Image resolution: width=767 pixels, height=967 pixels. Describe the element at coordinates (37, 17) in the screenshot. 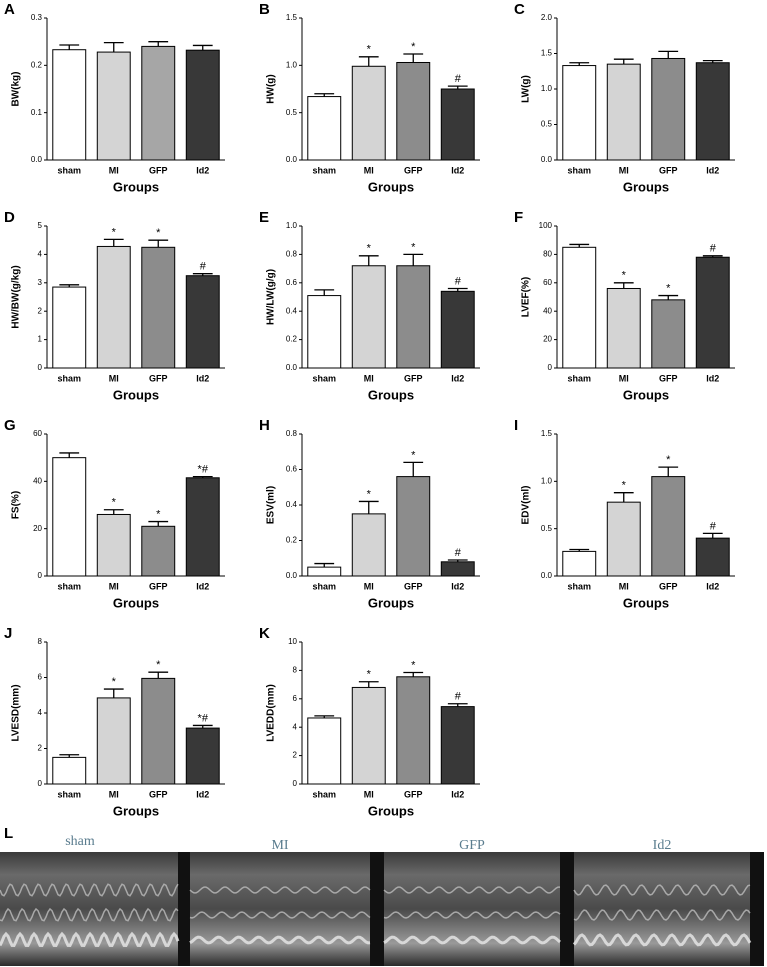

I see `y-tick-label: 0.3` at that location.